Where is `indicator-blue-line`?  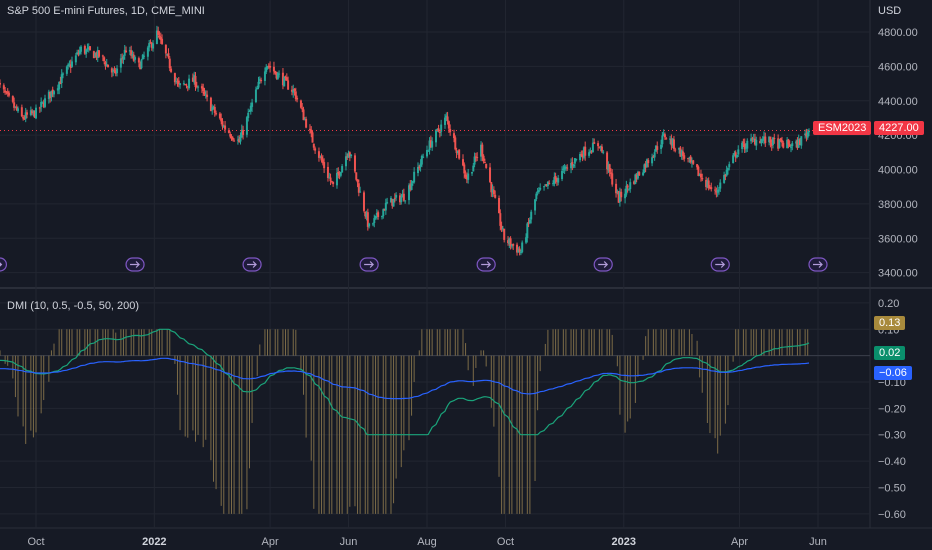
indicator-blue-line is located at coordinates (405, 378).